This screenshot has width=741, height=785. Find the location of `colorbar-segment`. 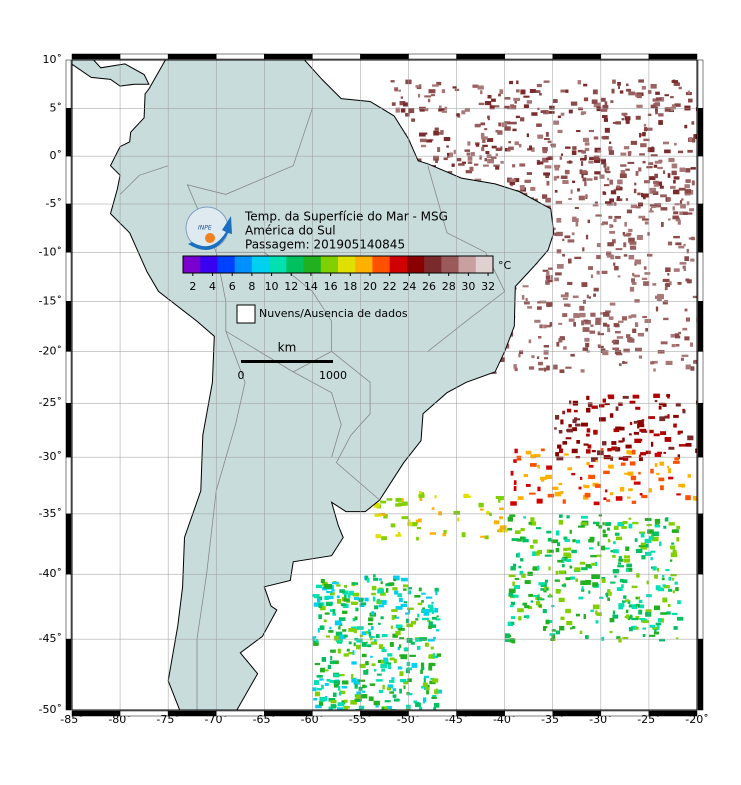

colorbar-segment is located at coordinates (329, 264).